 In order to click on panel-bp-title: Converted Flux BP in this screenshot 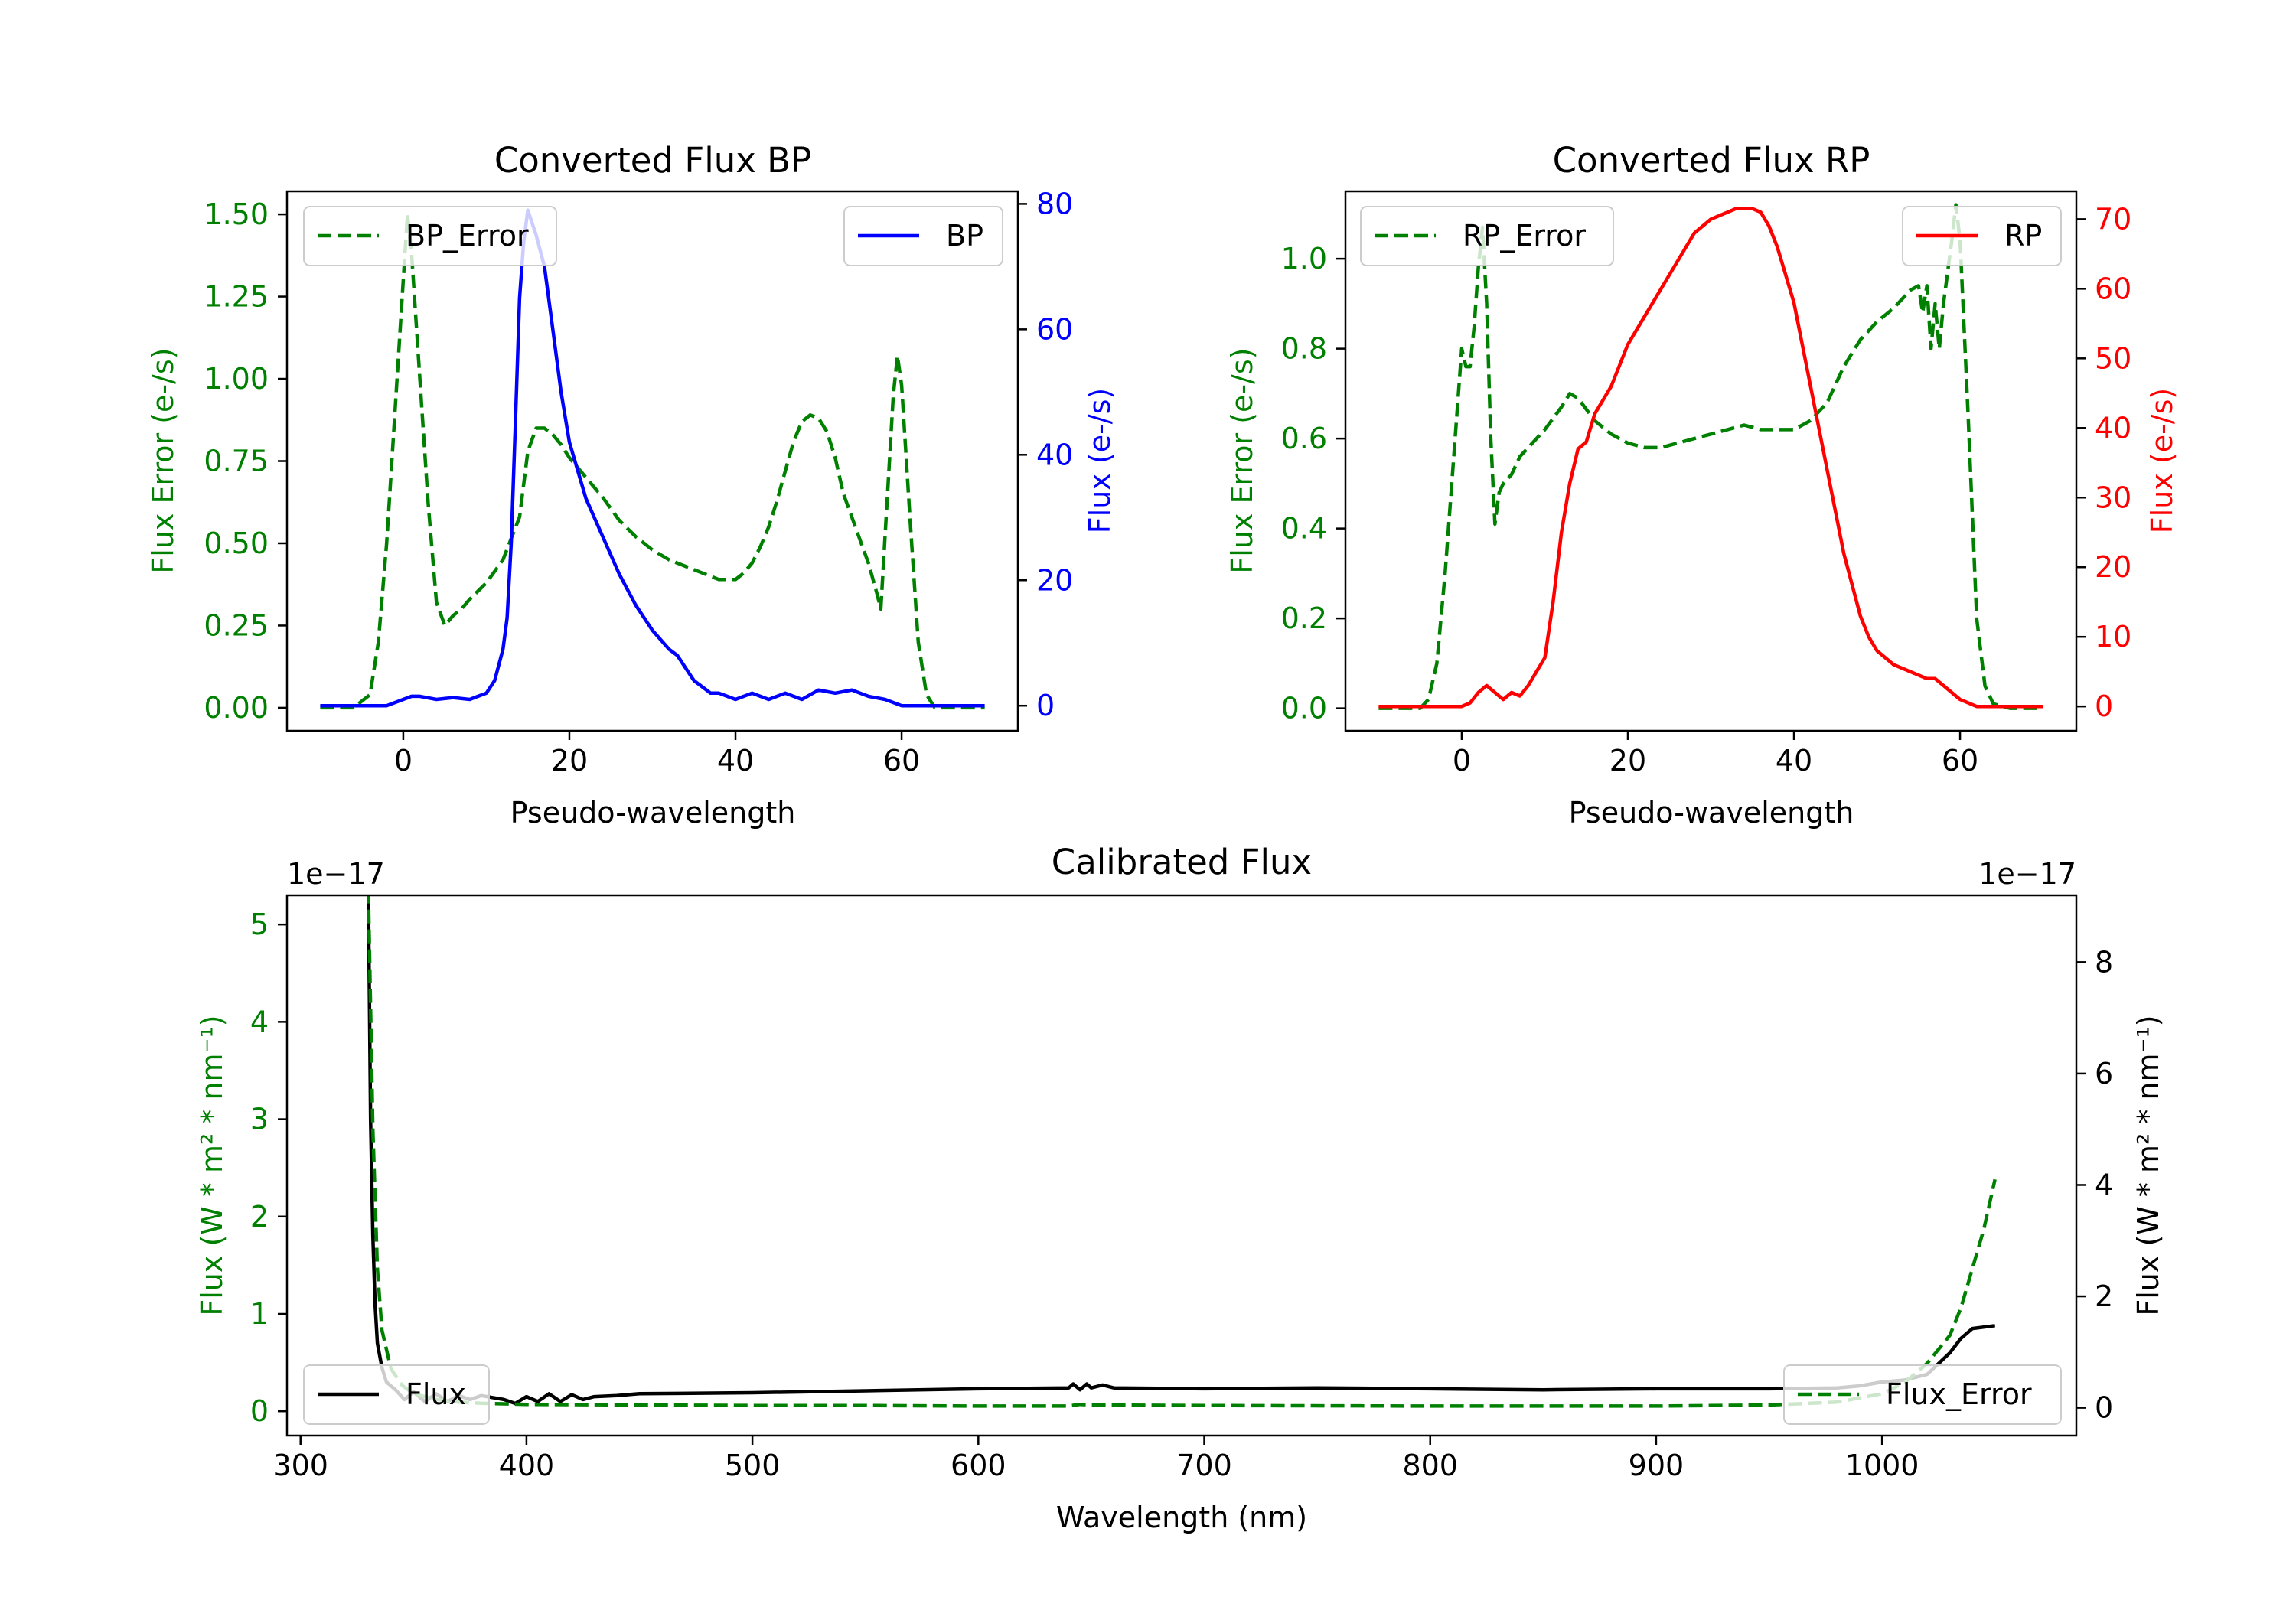, I will do `click(652, 160)`.